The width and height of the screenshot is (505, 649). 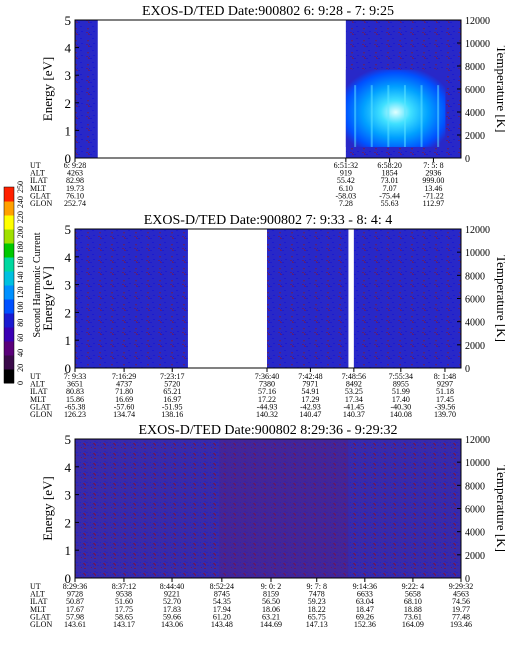 What do you see at coordinates (75, 586) in the screenshot?
I see `orbit-cell: 8:29:36` at bounding box center [75, 586].